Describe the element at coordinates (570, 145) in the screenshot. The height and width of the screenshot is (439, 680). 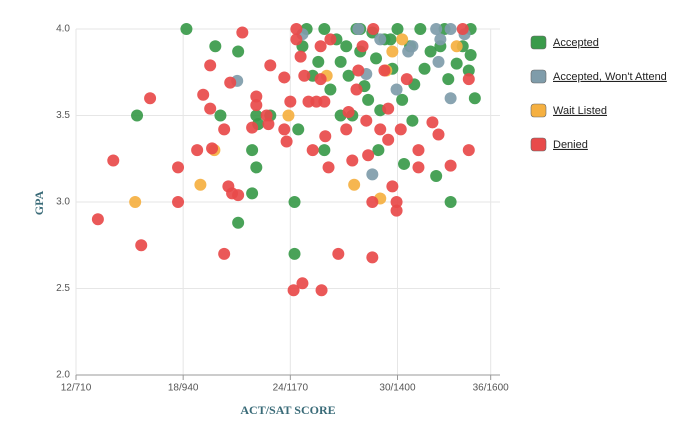
I see `legend-label: Denied` at that location.